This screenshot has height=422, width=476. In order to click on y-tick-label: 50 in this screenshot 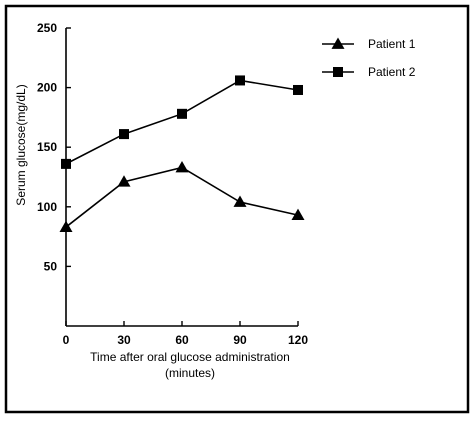, I will do `click(51, 266)`.